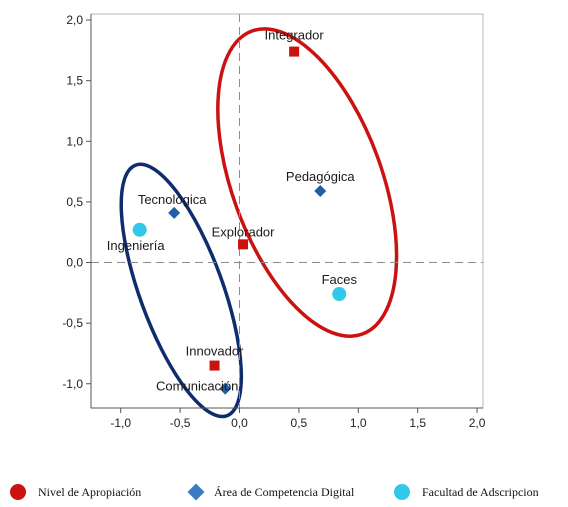 This screenshot has height=507, width=568. Describe the element at coordinates (225, 388) in the screenshot. I see `point-comunicacion` at that location.